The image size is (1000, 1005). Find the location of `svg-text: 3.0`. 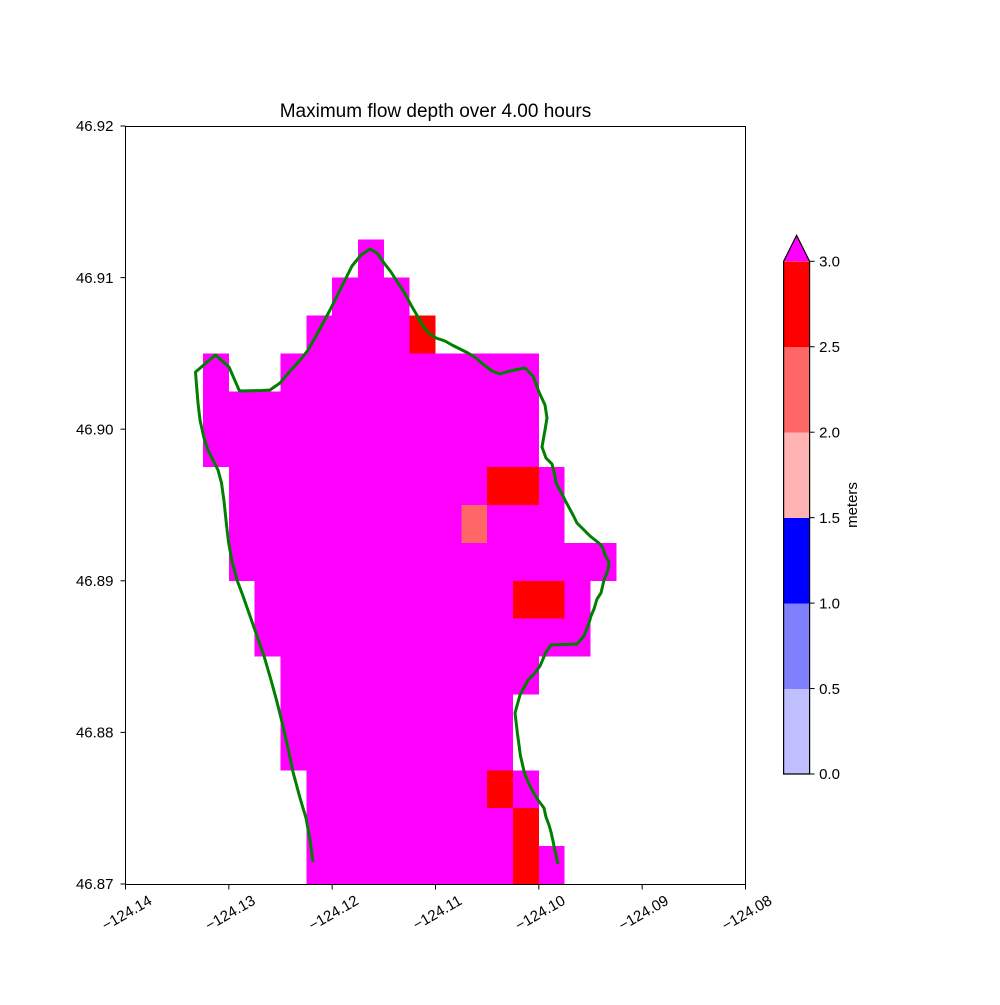

svg-text: 3.0 is located at coordinates (829, 262).